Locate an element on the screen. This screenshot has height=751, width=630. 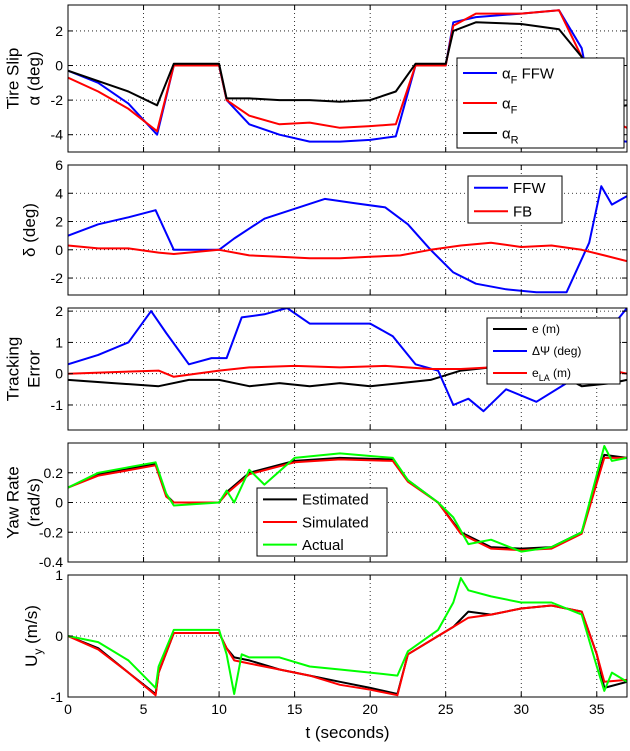
axes-frame is located at coordinates (347, 369).